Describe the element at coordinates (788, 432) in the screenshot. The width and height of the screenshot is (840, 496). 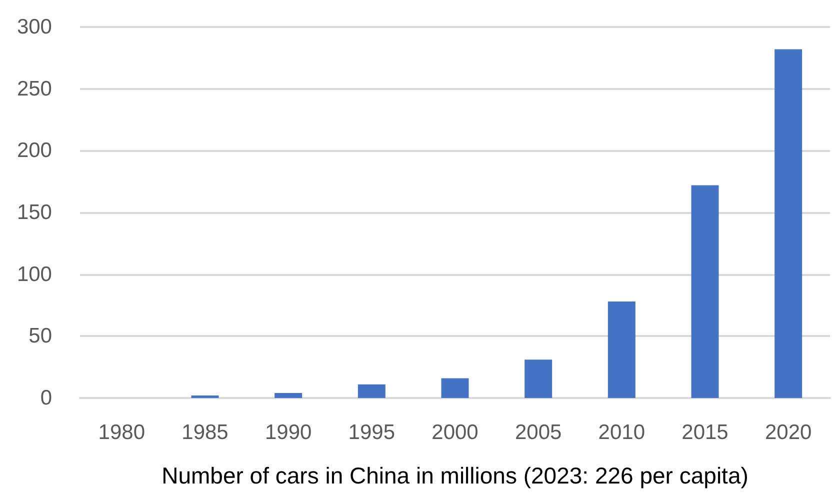
I see `x-tick-label: 2020` at that location.